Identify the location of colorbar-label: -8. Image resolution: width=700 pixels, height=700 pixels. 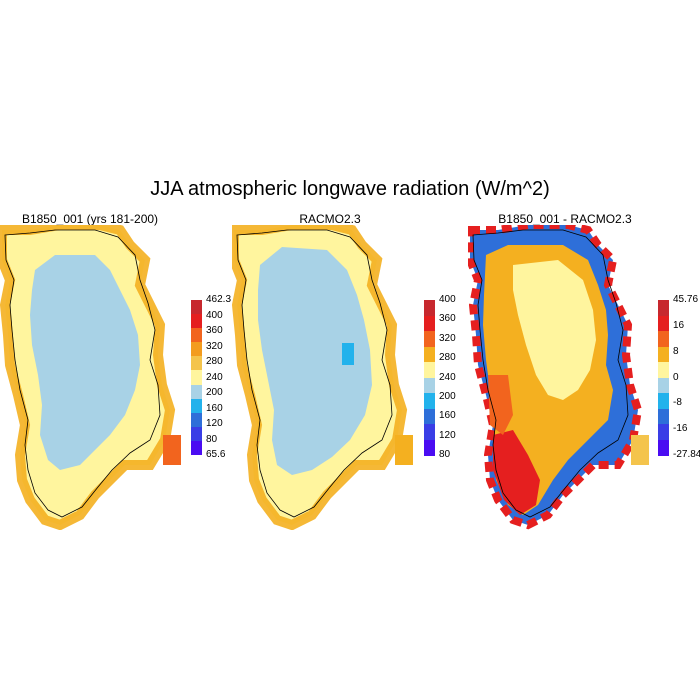
(677, 403).